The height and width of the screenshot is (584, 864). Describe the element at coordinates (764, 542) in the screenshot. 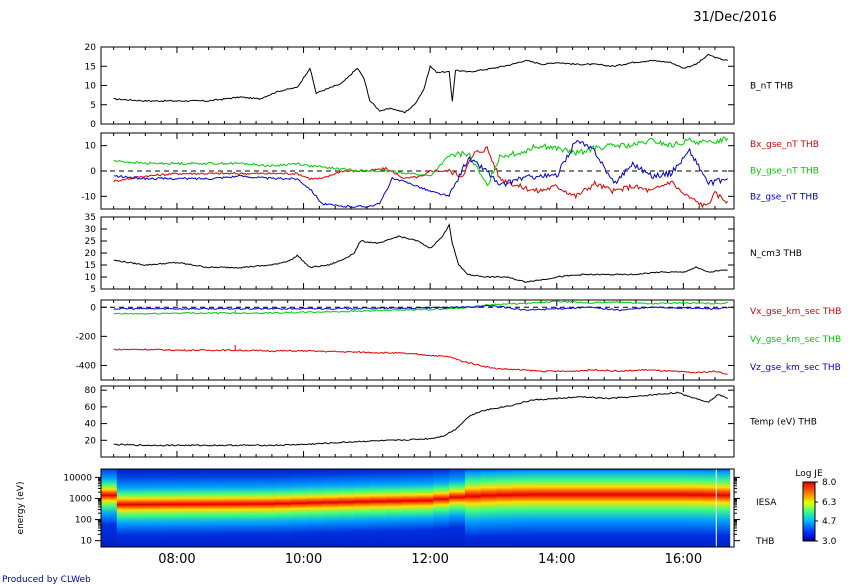

I see `spacecraft-label: THB` at that location.